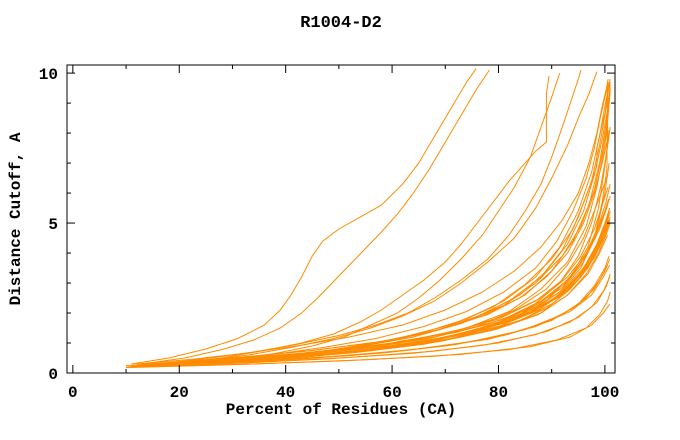 Image resolution: width=680 pixels, height=440 pixels. Describe the element at coordinates (179, 393) in the screenshot. I see `x-tick-label: 20` at that location.